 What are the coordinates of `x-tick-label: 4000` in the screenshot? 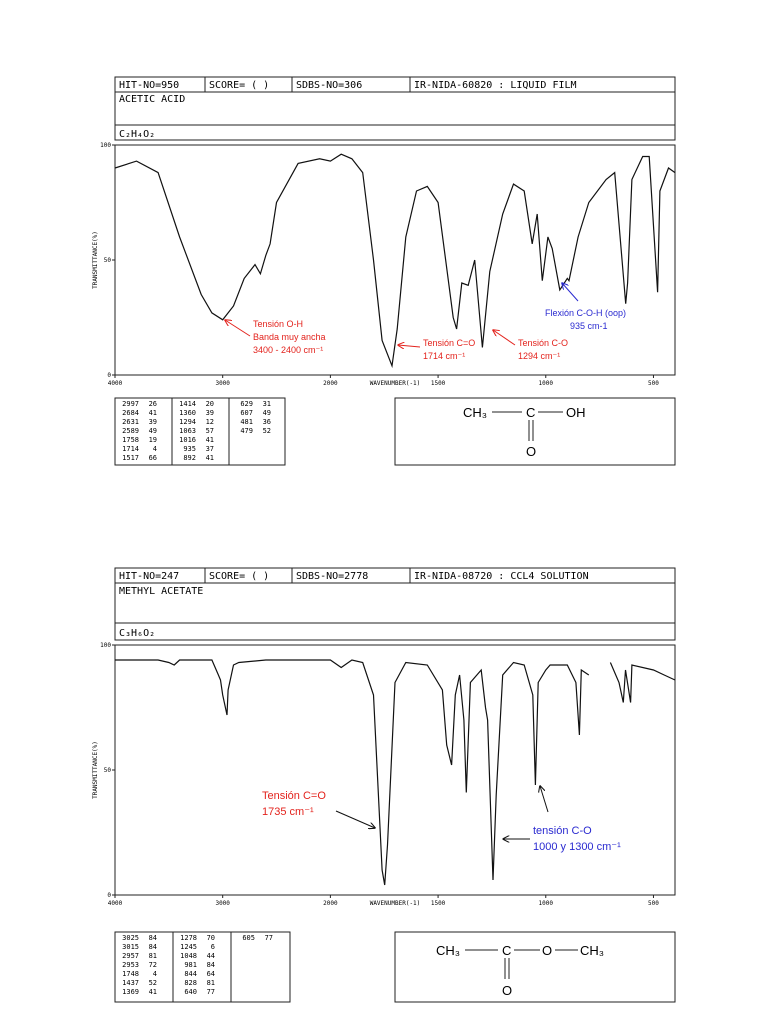 It's located at (115, 903).